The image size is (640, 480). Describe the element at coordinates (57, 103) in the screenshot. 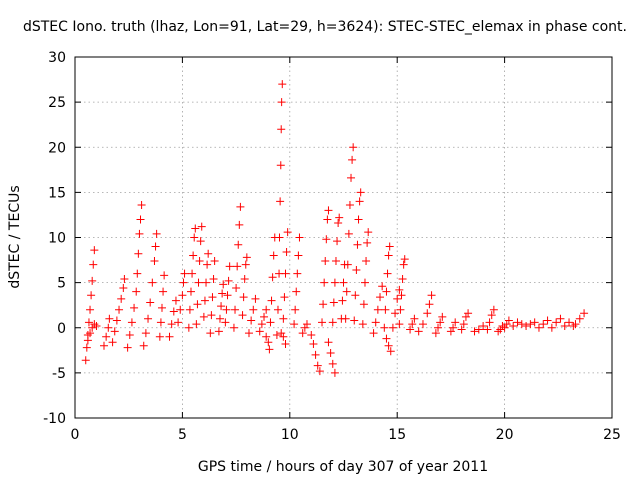

I see `y-tick-label: 25` at that location.